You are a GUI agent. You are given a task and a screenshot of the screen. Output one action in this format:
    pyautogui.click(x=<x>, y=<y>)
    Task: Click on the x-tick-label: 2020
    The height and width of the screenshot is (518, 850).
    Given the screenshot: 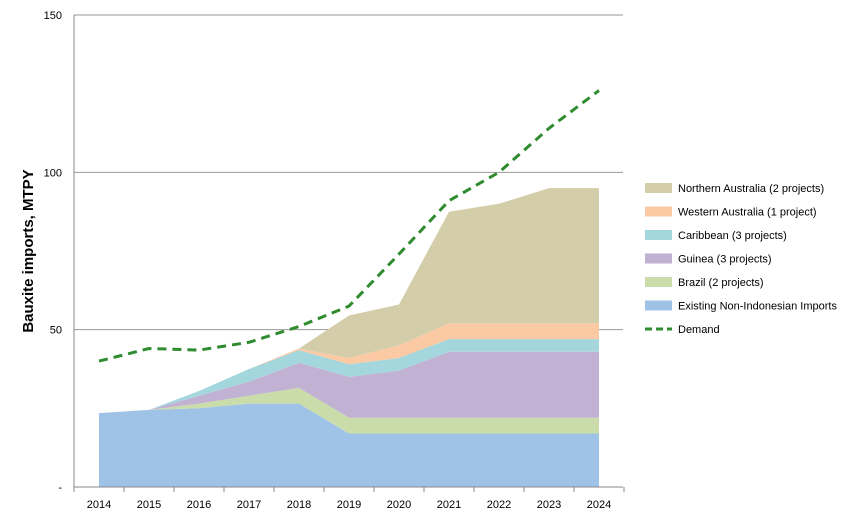 What is the action you would take?
    pyautogui.click(x=399, y=505)
    